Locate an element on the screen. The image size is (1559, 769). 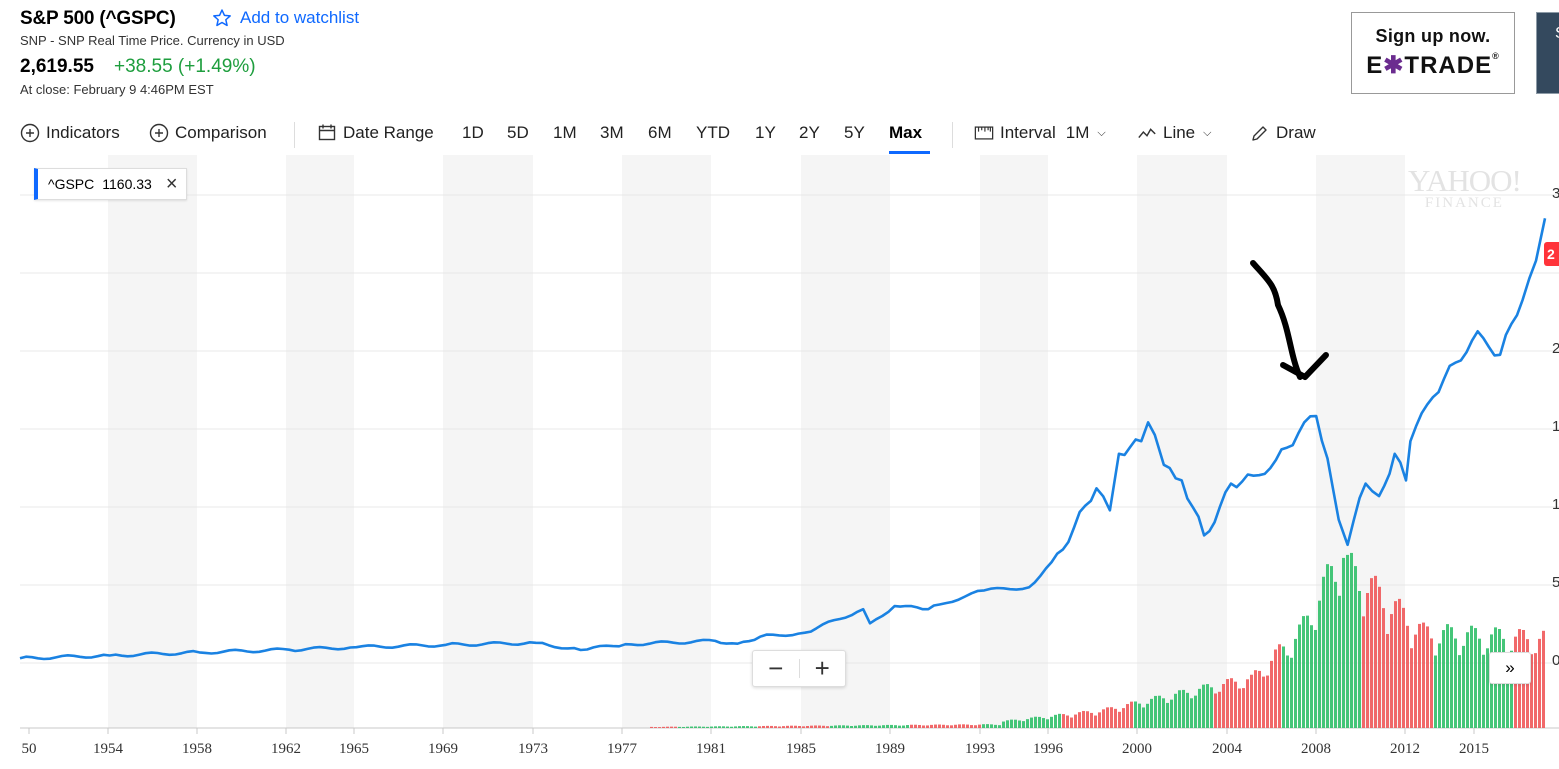
pencil-icon is located at coordinates (1259, 133).